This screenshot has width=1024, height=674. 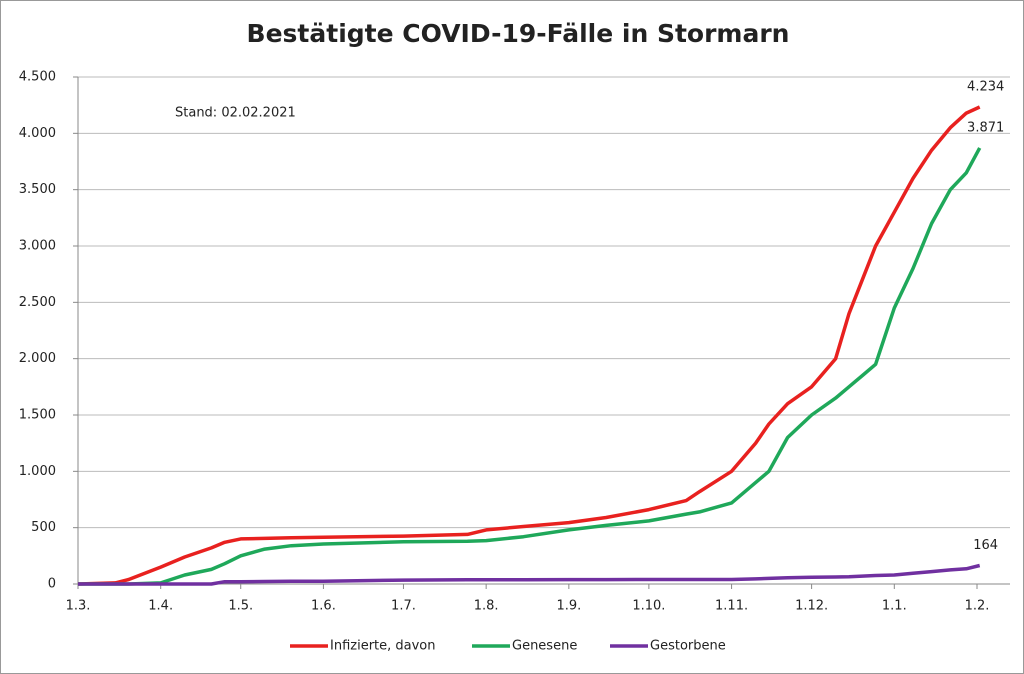 I want to click on y-tick-label: 3.000, so click(x=37, y=246).